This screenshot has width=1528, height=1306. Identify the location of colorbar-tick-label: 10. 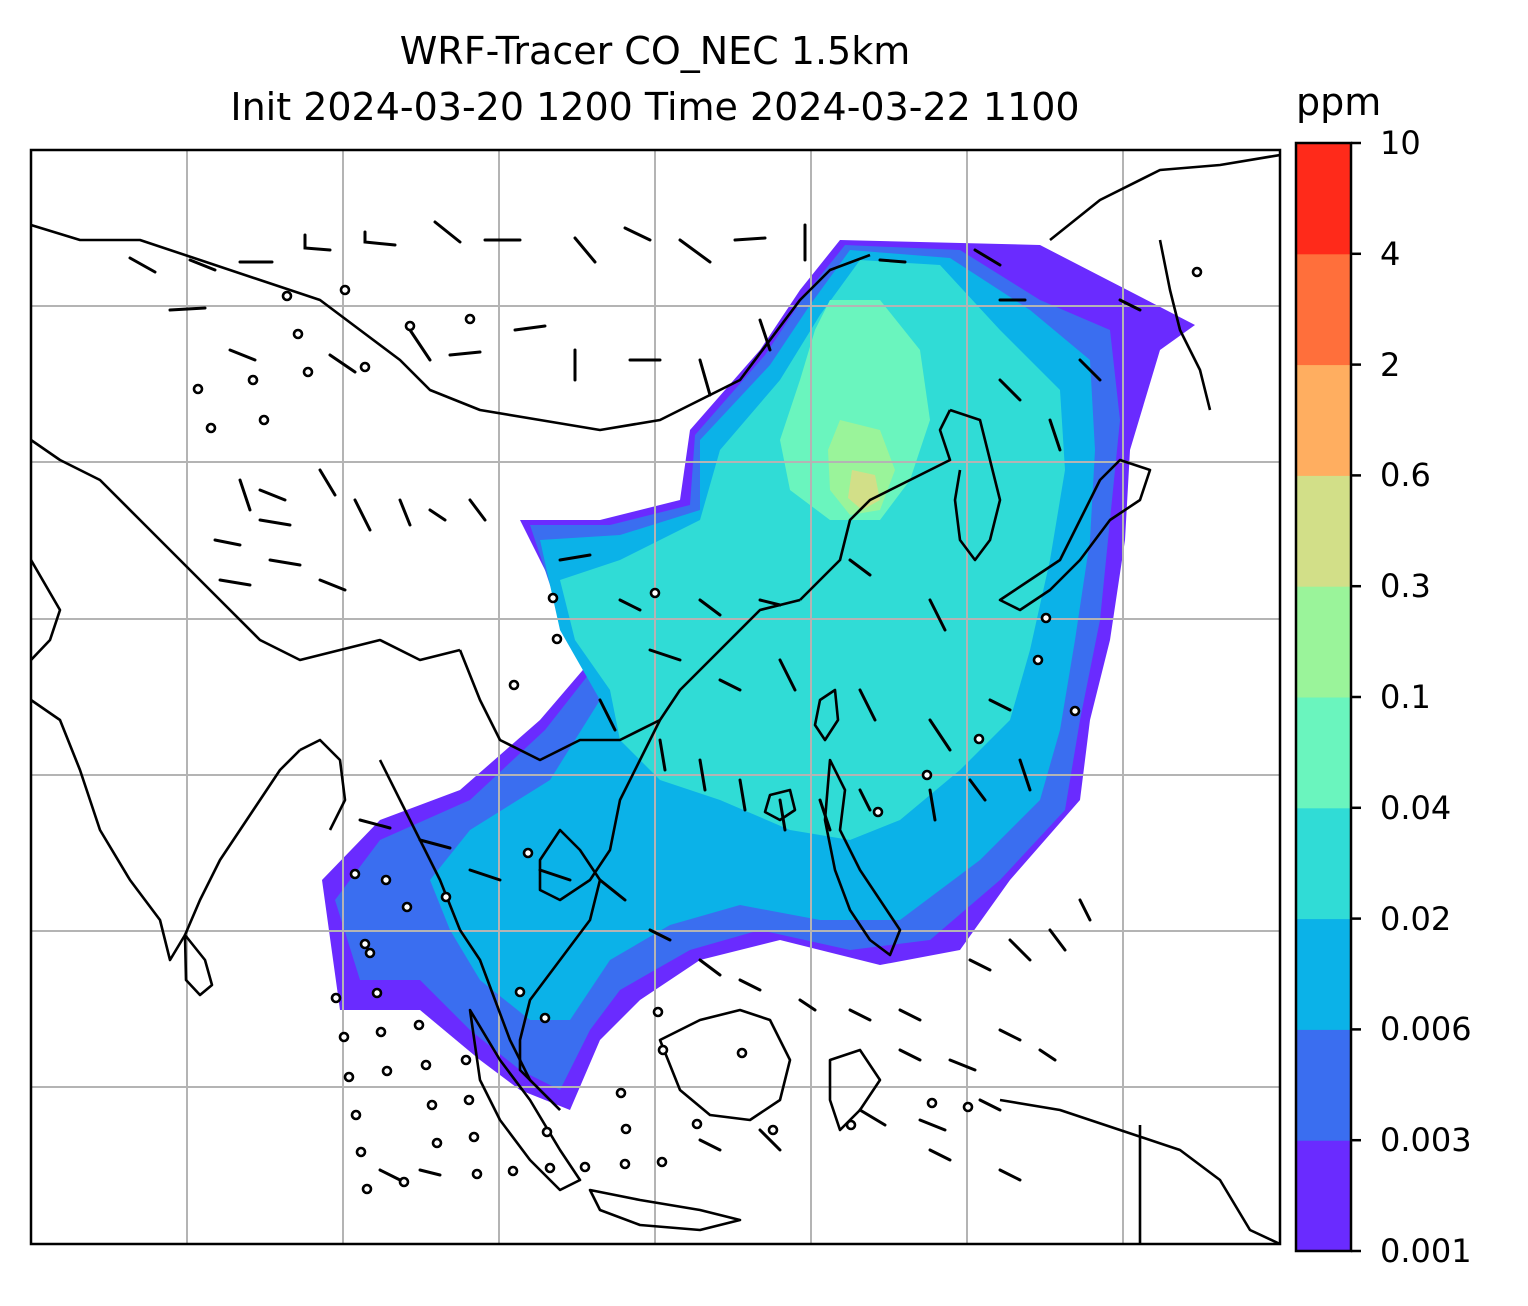
(1400, 143).